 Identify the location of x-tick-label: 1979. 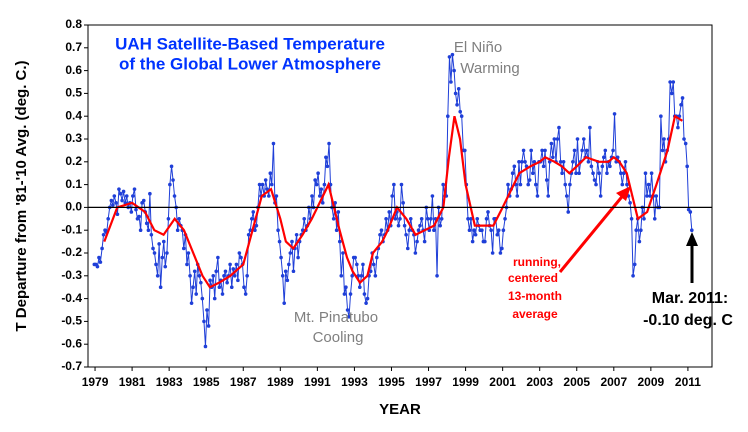
(95, 382).